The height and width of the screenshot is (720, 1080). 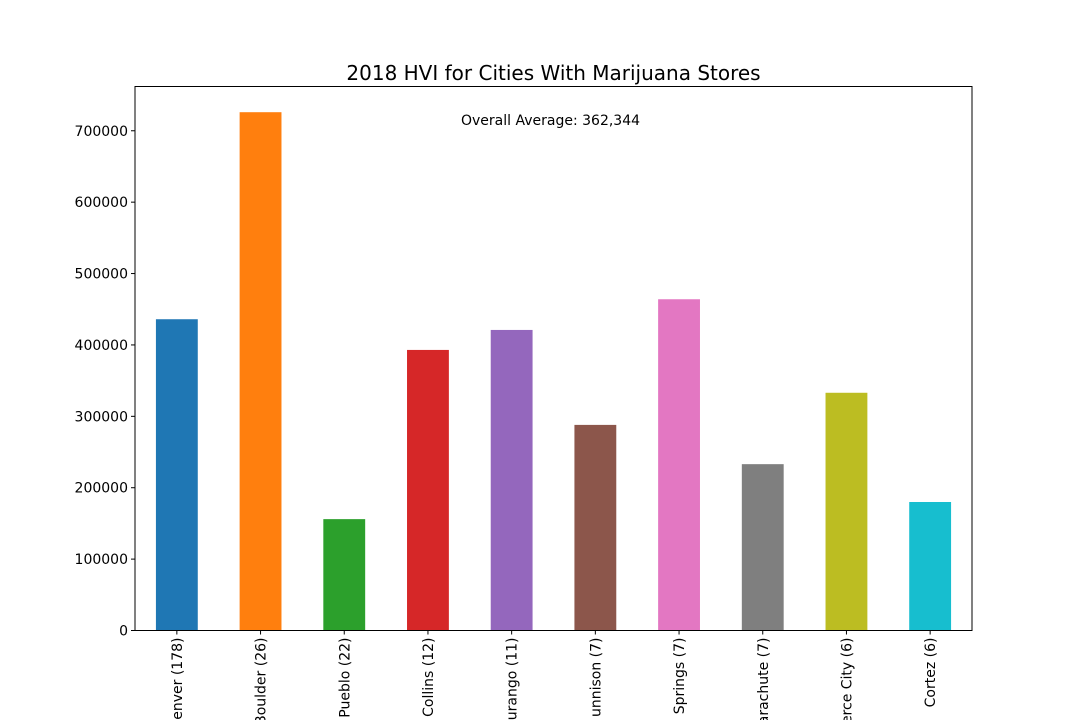 I want to click on y-tick-label-3: 300000, so click(x=101, y=417).